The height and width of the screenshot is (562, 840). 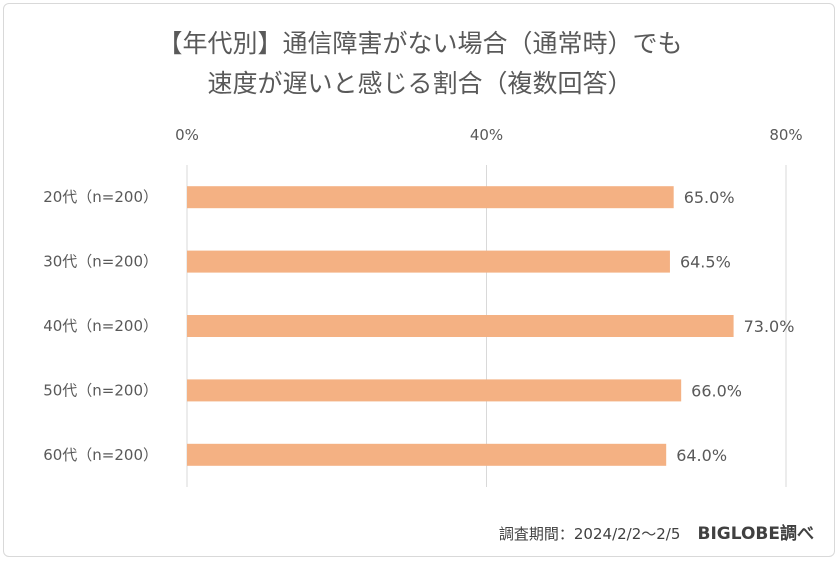 I want to click on x-tick-label: 0%, so click(x=187, y=135).